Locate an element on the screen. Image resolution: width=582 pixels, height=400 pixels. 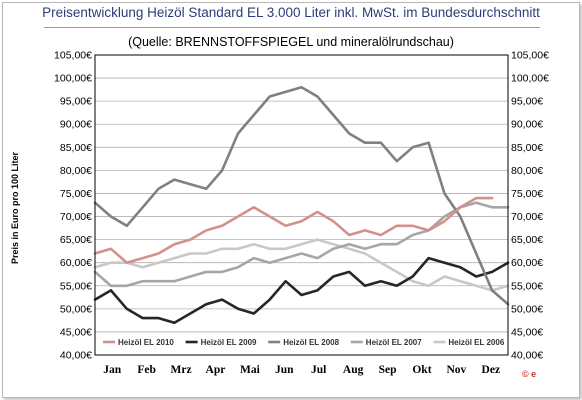
y-tick-label-left: 75,00€ is located at coordinates (76, 194).